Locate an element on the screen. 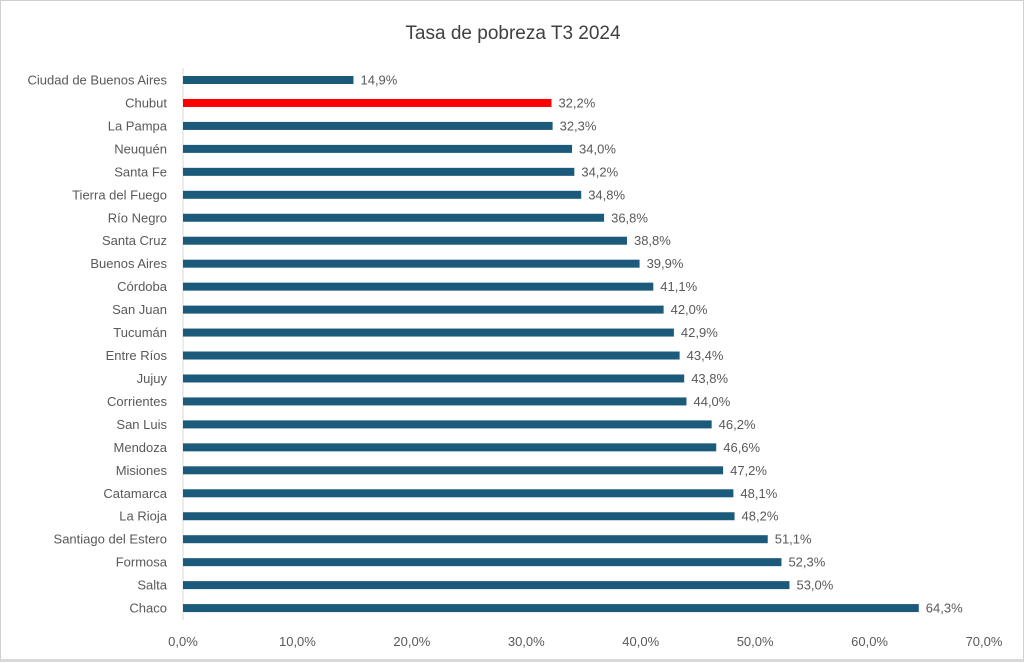 The image size is (1024, 663). chart-title: Tasa de pobreza T3 2024 is located at coordinates (513, 33).